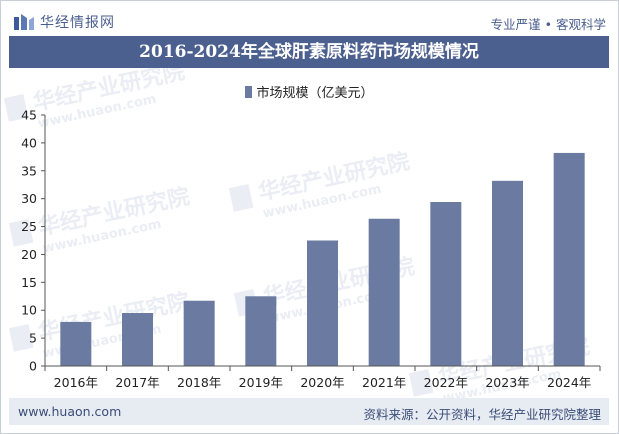 The height and width of the screenshot is (434, 619). Describe the element at coordinates (29, 198) in the screenshot. I see `y-tick-label: 30` at that location.